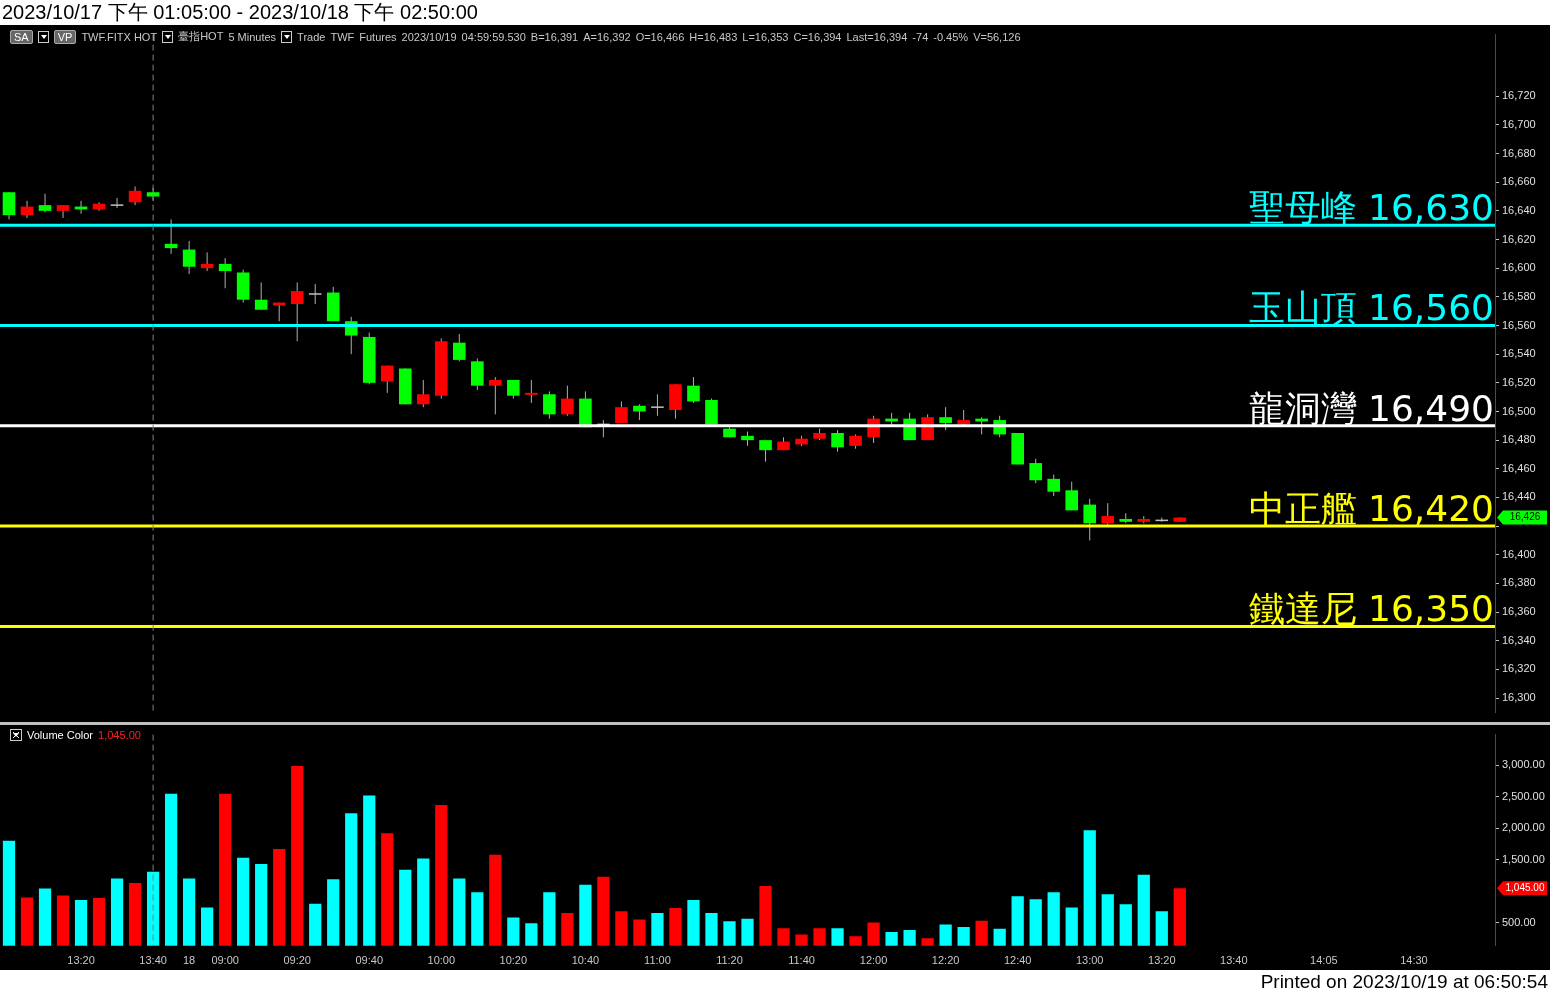 Image resolution: width=1550 pixels, height=993 pixels. What do you see at coordinates (513, 960) in the screenshot?
I see `x-tick-label: 10:20` at bounding box center [513, 960].